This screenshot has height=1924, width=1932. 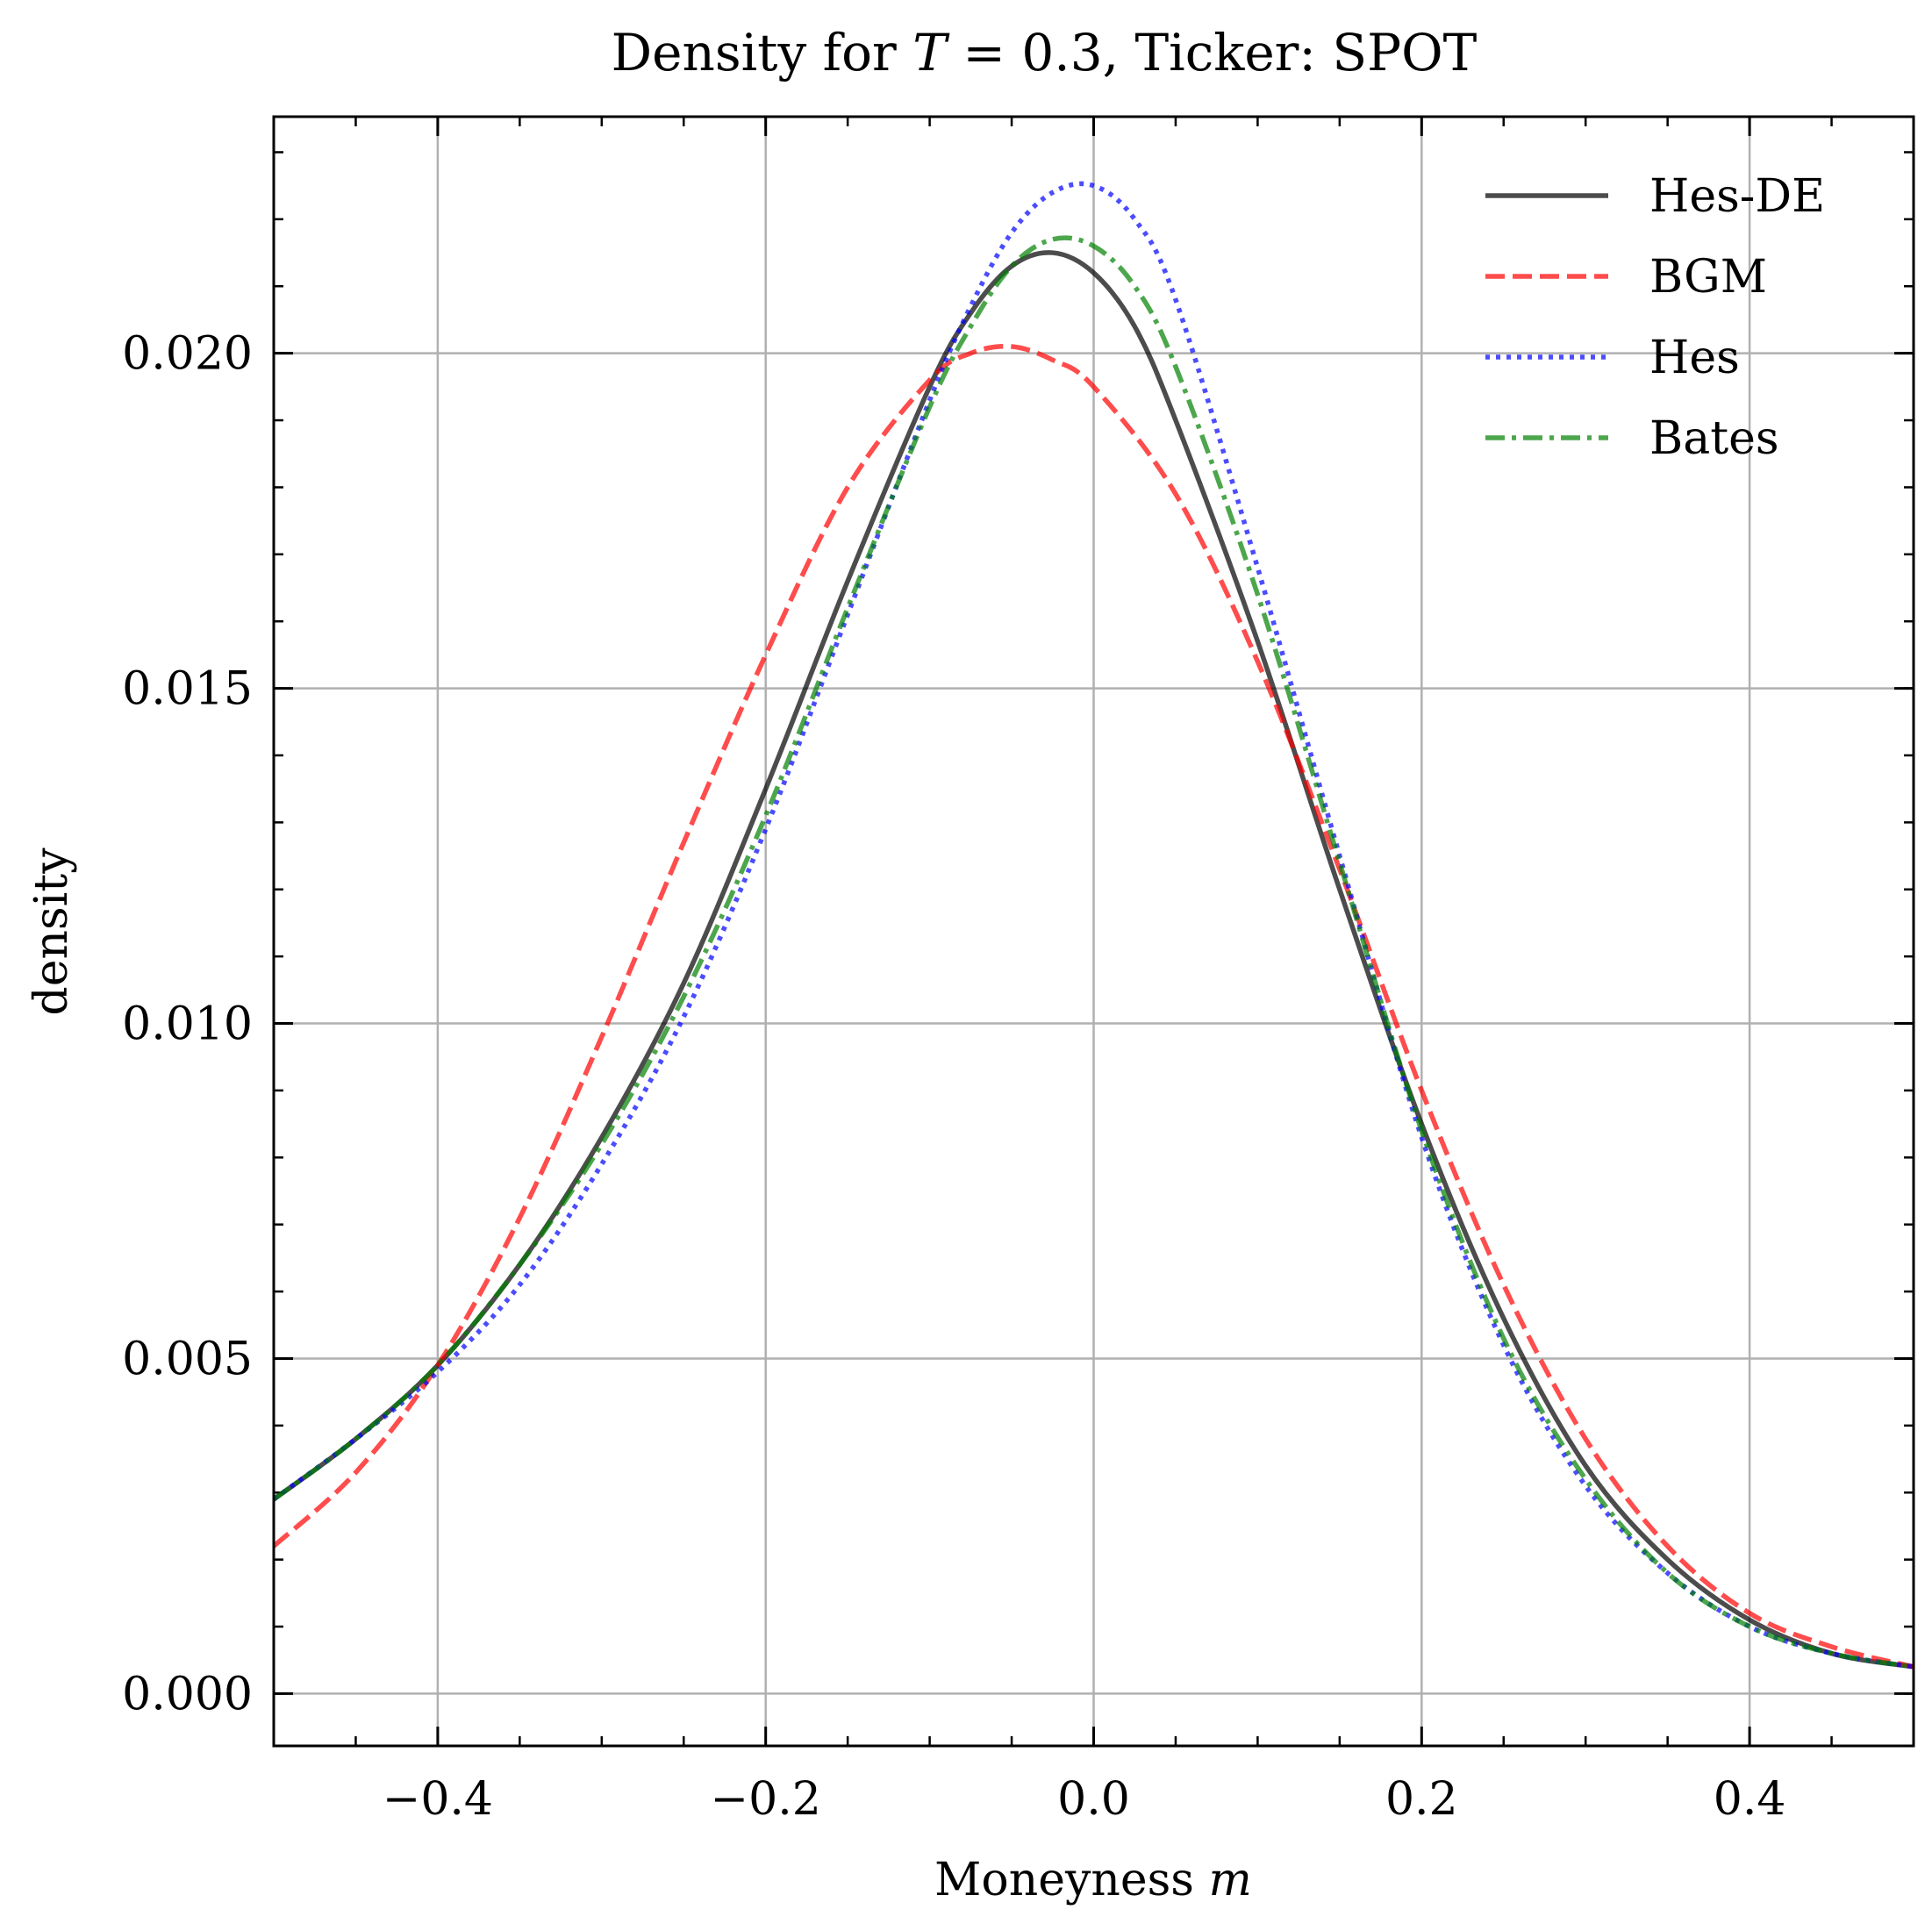 I want to click on x-axis-label: Moneyness m, so click(x=1093, y=1880).